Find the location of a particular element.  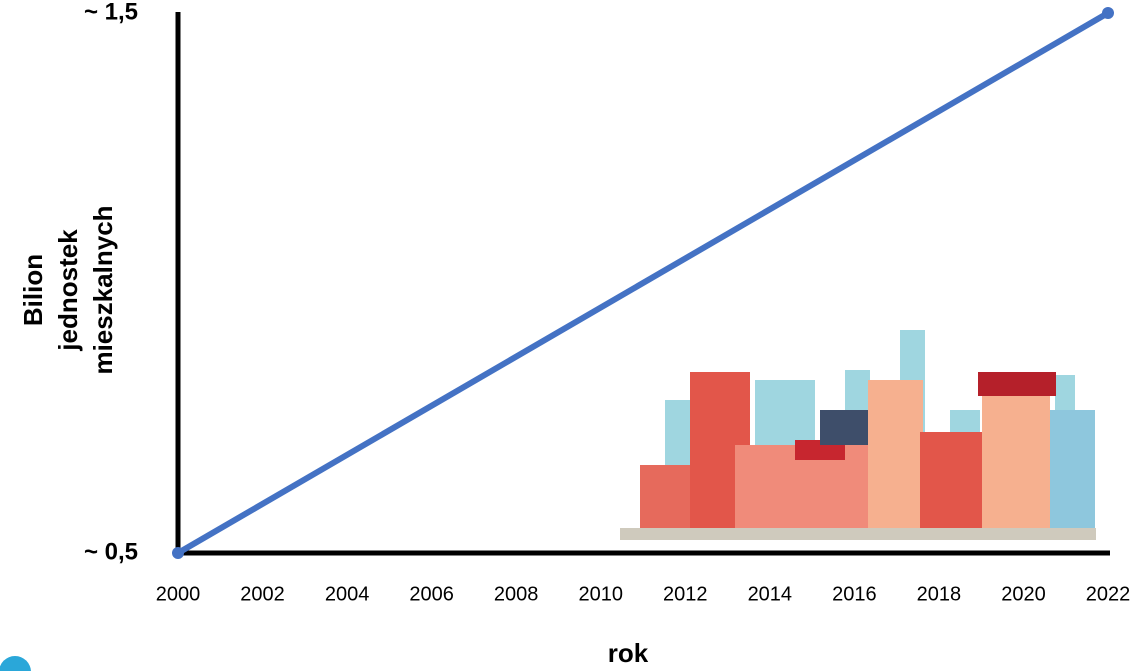

y-axis-label: Bilion jednostek mieszkalnych is located at coordinates (68, 289).